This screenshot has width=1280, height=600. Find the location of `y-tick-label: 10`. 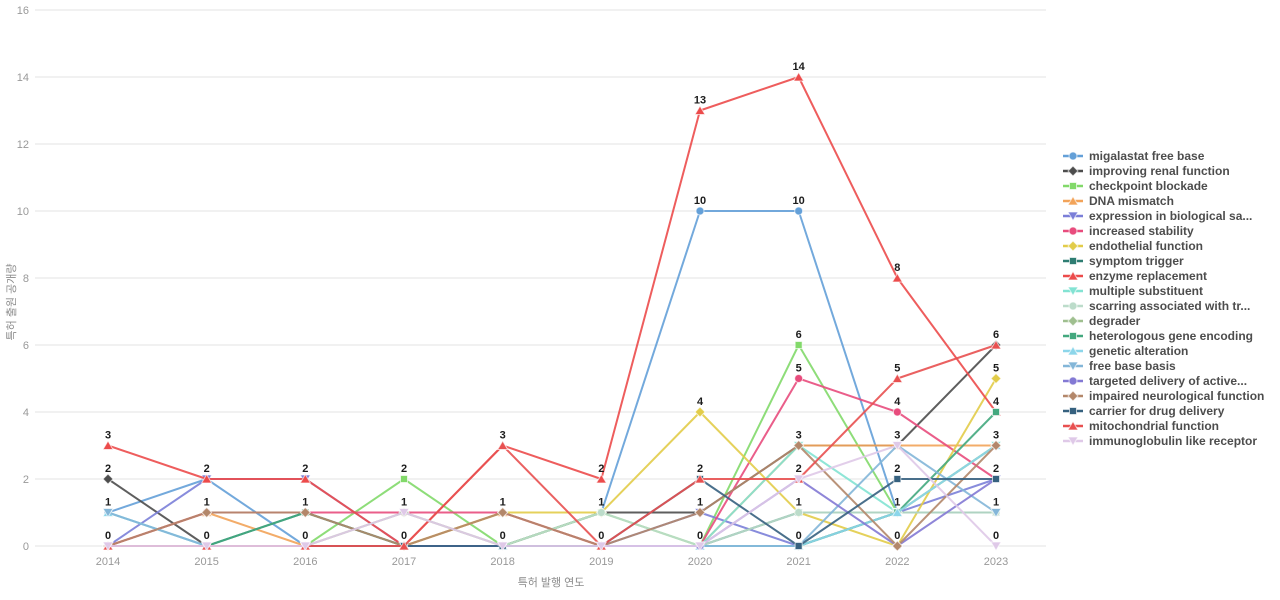

y-tick-label: 10 is located at coordinates (23, 212).